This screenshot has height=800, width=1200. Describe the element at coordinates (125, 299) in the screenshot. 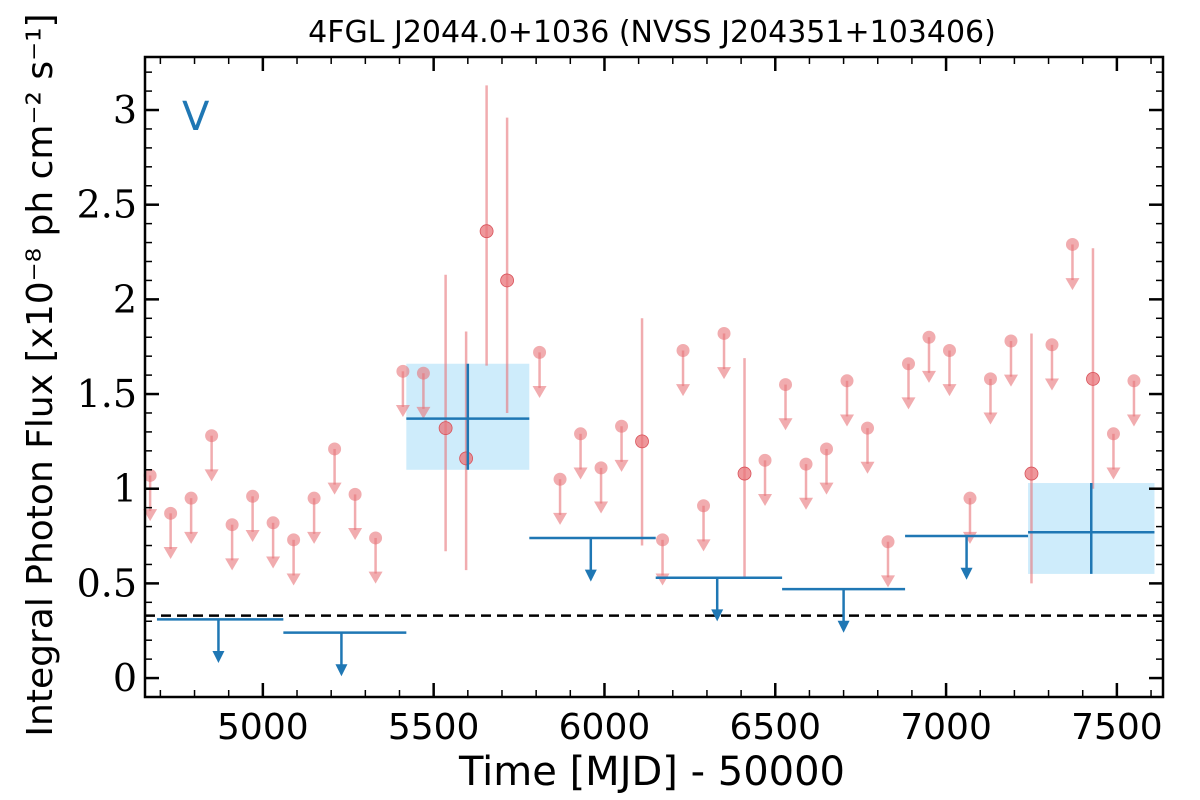

I see `y-tick-label: 2` at that location.